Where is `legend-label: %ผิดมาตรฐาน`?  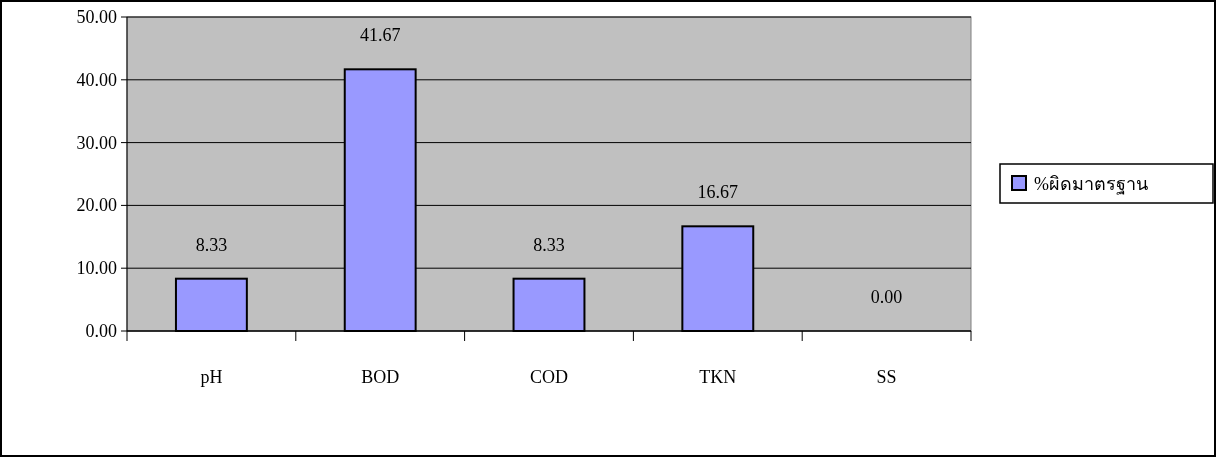
legend-label: %ผิดมาตรฐาน is located at coordinates (1091, 184).